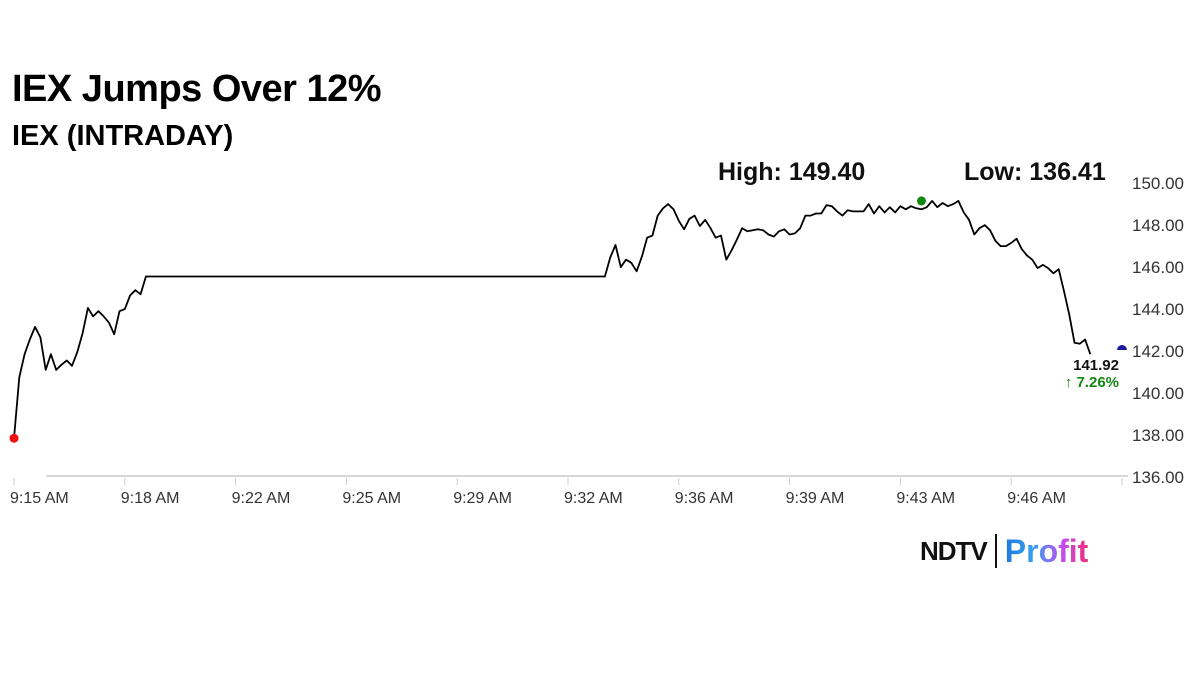 This screenshot has width=1200, height=675. Describe the element at coordinates (1036, 498) in the screenshot. I see `x-tick-label: 9:46 AM` at that location.